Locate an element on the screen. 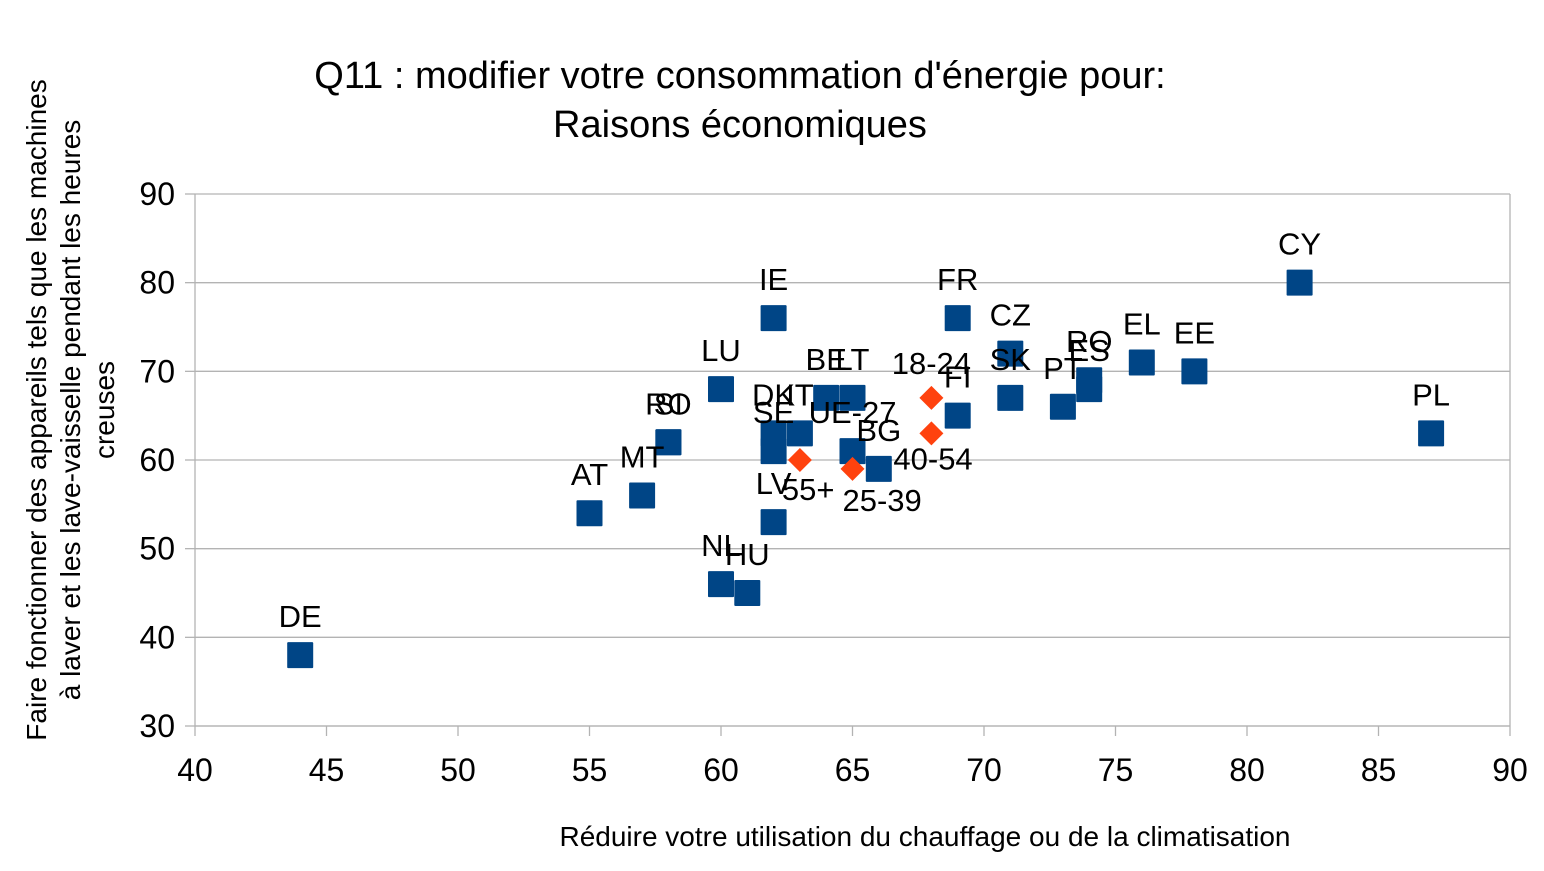  marker-be is located at coordinates (826, 397).